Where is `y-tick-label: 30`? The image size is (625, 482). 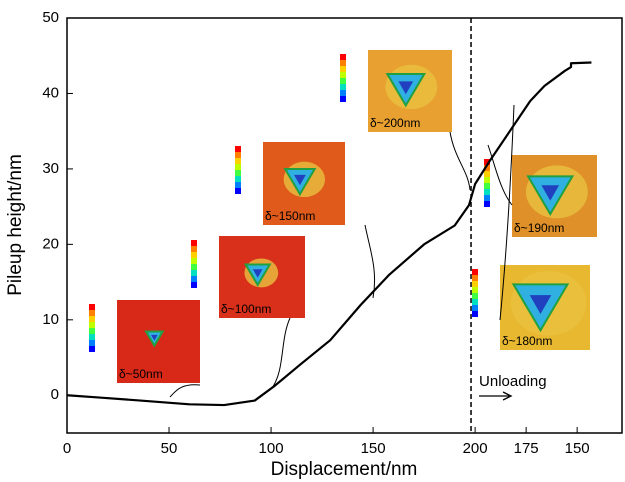 y-tick-label: 30 is located at coordinates (50, 168).